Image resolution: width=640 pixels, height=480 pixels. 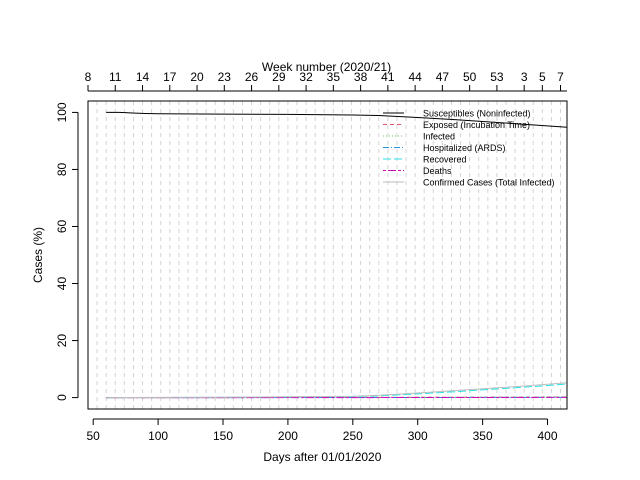 What do you see at coordinates (38, 255) in the screenshot?
I see `y-axis-title: Cases (%)` at bounding box center [38, 255].